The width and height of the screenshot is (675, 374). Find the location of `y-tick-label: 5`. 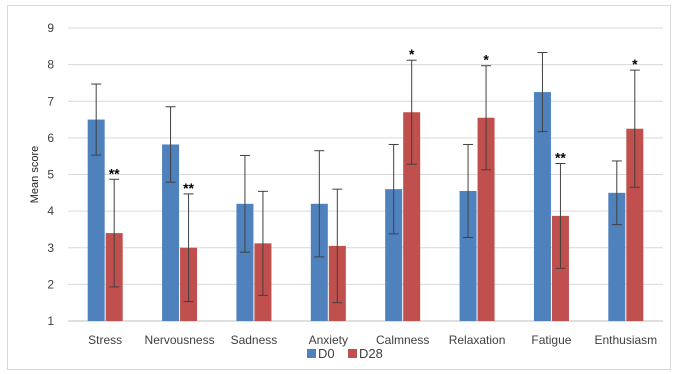

y-tick-label: 5 is located at coordinates (50, 175).